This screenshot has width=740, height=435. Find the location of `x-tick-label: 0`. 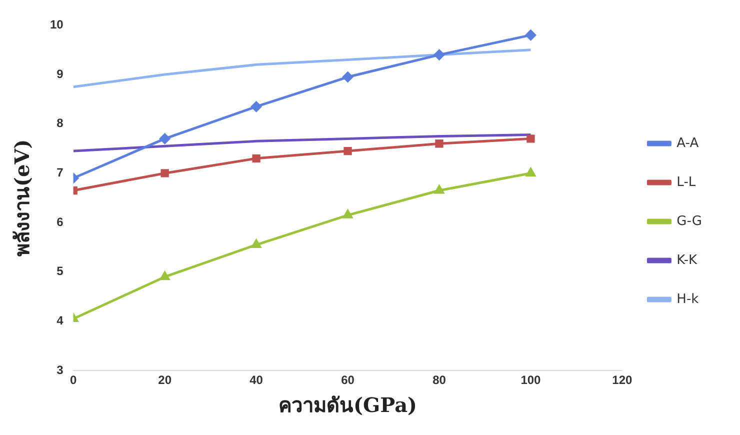

x-tick-label: 0 is located at coordinates (74, 380).